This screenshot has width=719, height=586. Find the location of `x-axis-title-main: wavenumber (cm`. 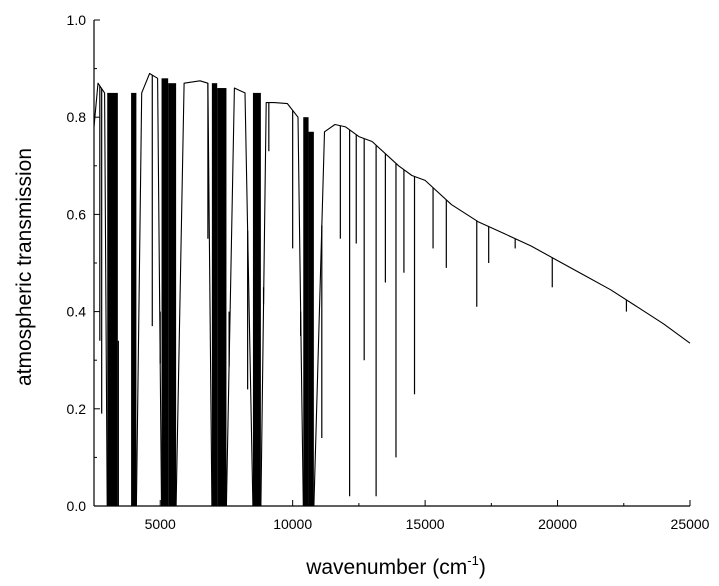

x-axis-title-main: wavenumber (cm is located at coordinates (386, 567).